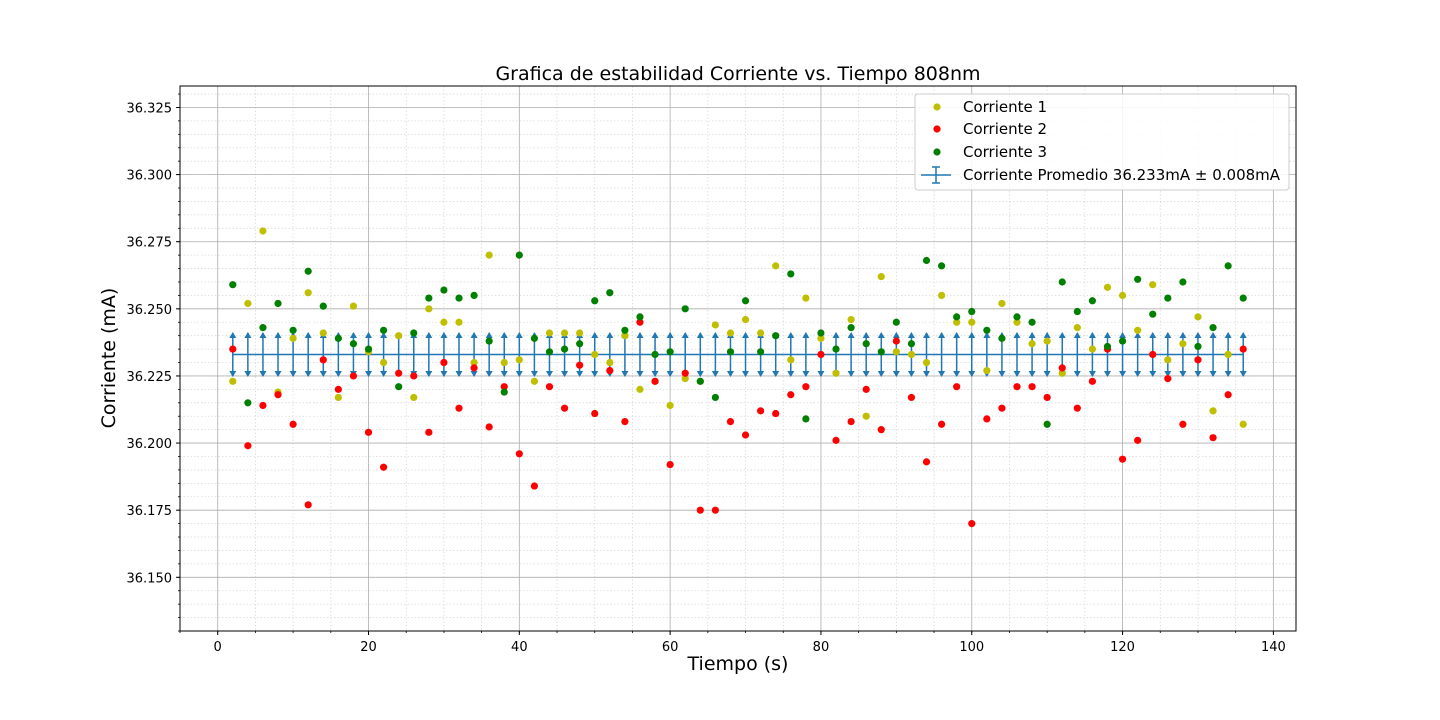 This screenshot has width=1440, height=720. What do you see at coordinates (738, 664) in the screenshot?
I see `x-axis-label: Tiempo (s)` at bounding box center [738, 664].